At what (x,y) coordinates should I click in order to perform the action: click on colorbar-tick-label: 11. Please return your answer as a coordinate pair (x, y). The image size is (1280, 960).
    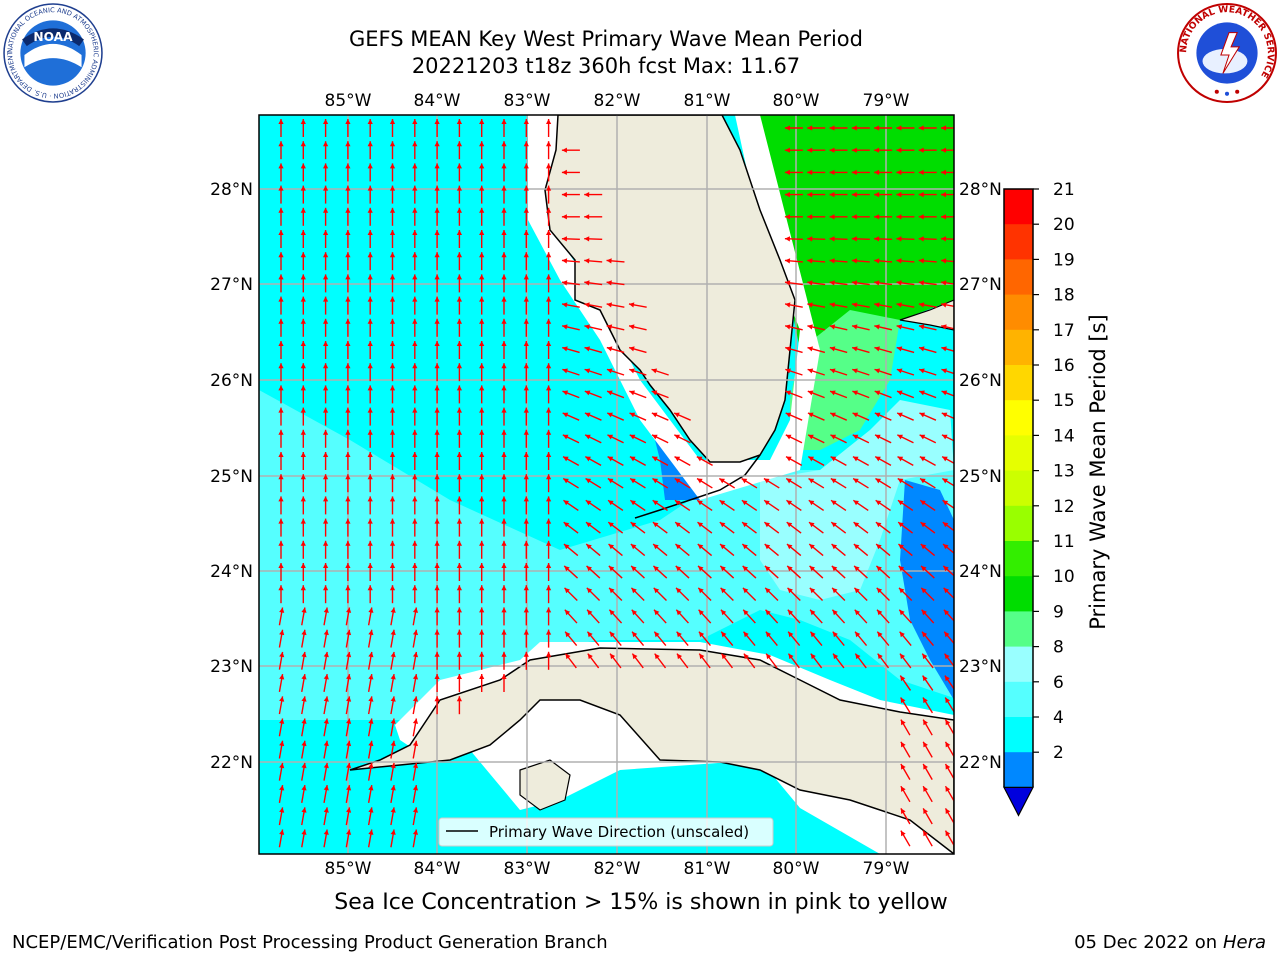
    Looking at the image, I should click on (1064, 542).